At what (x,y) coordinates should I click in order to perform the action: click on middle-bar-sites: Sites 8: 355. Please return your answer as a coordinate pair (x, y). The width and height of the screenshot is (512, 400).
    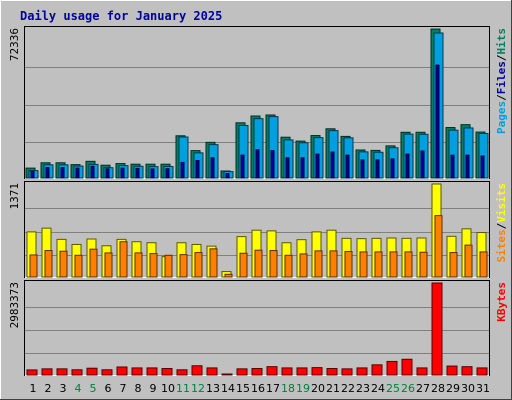
    Looking at the image, I should click on (138, 265).